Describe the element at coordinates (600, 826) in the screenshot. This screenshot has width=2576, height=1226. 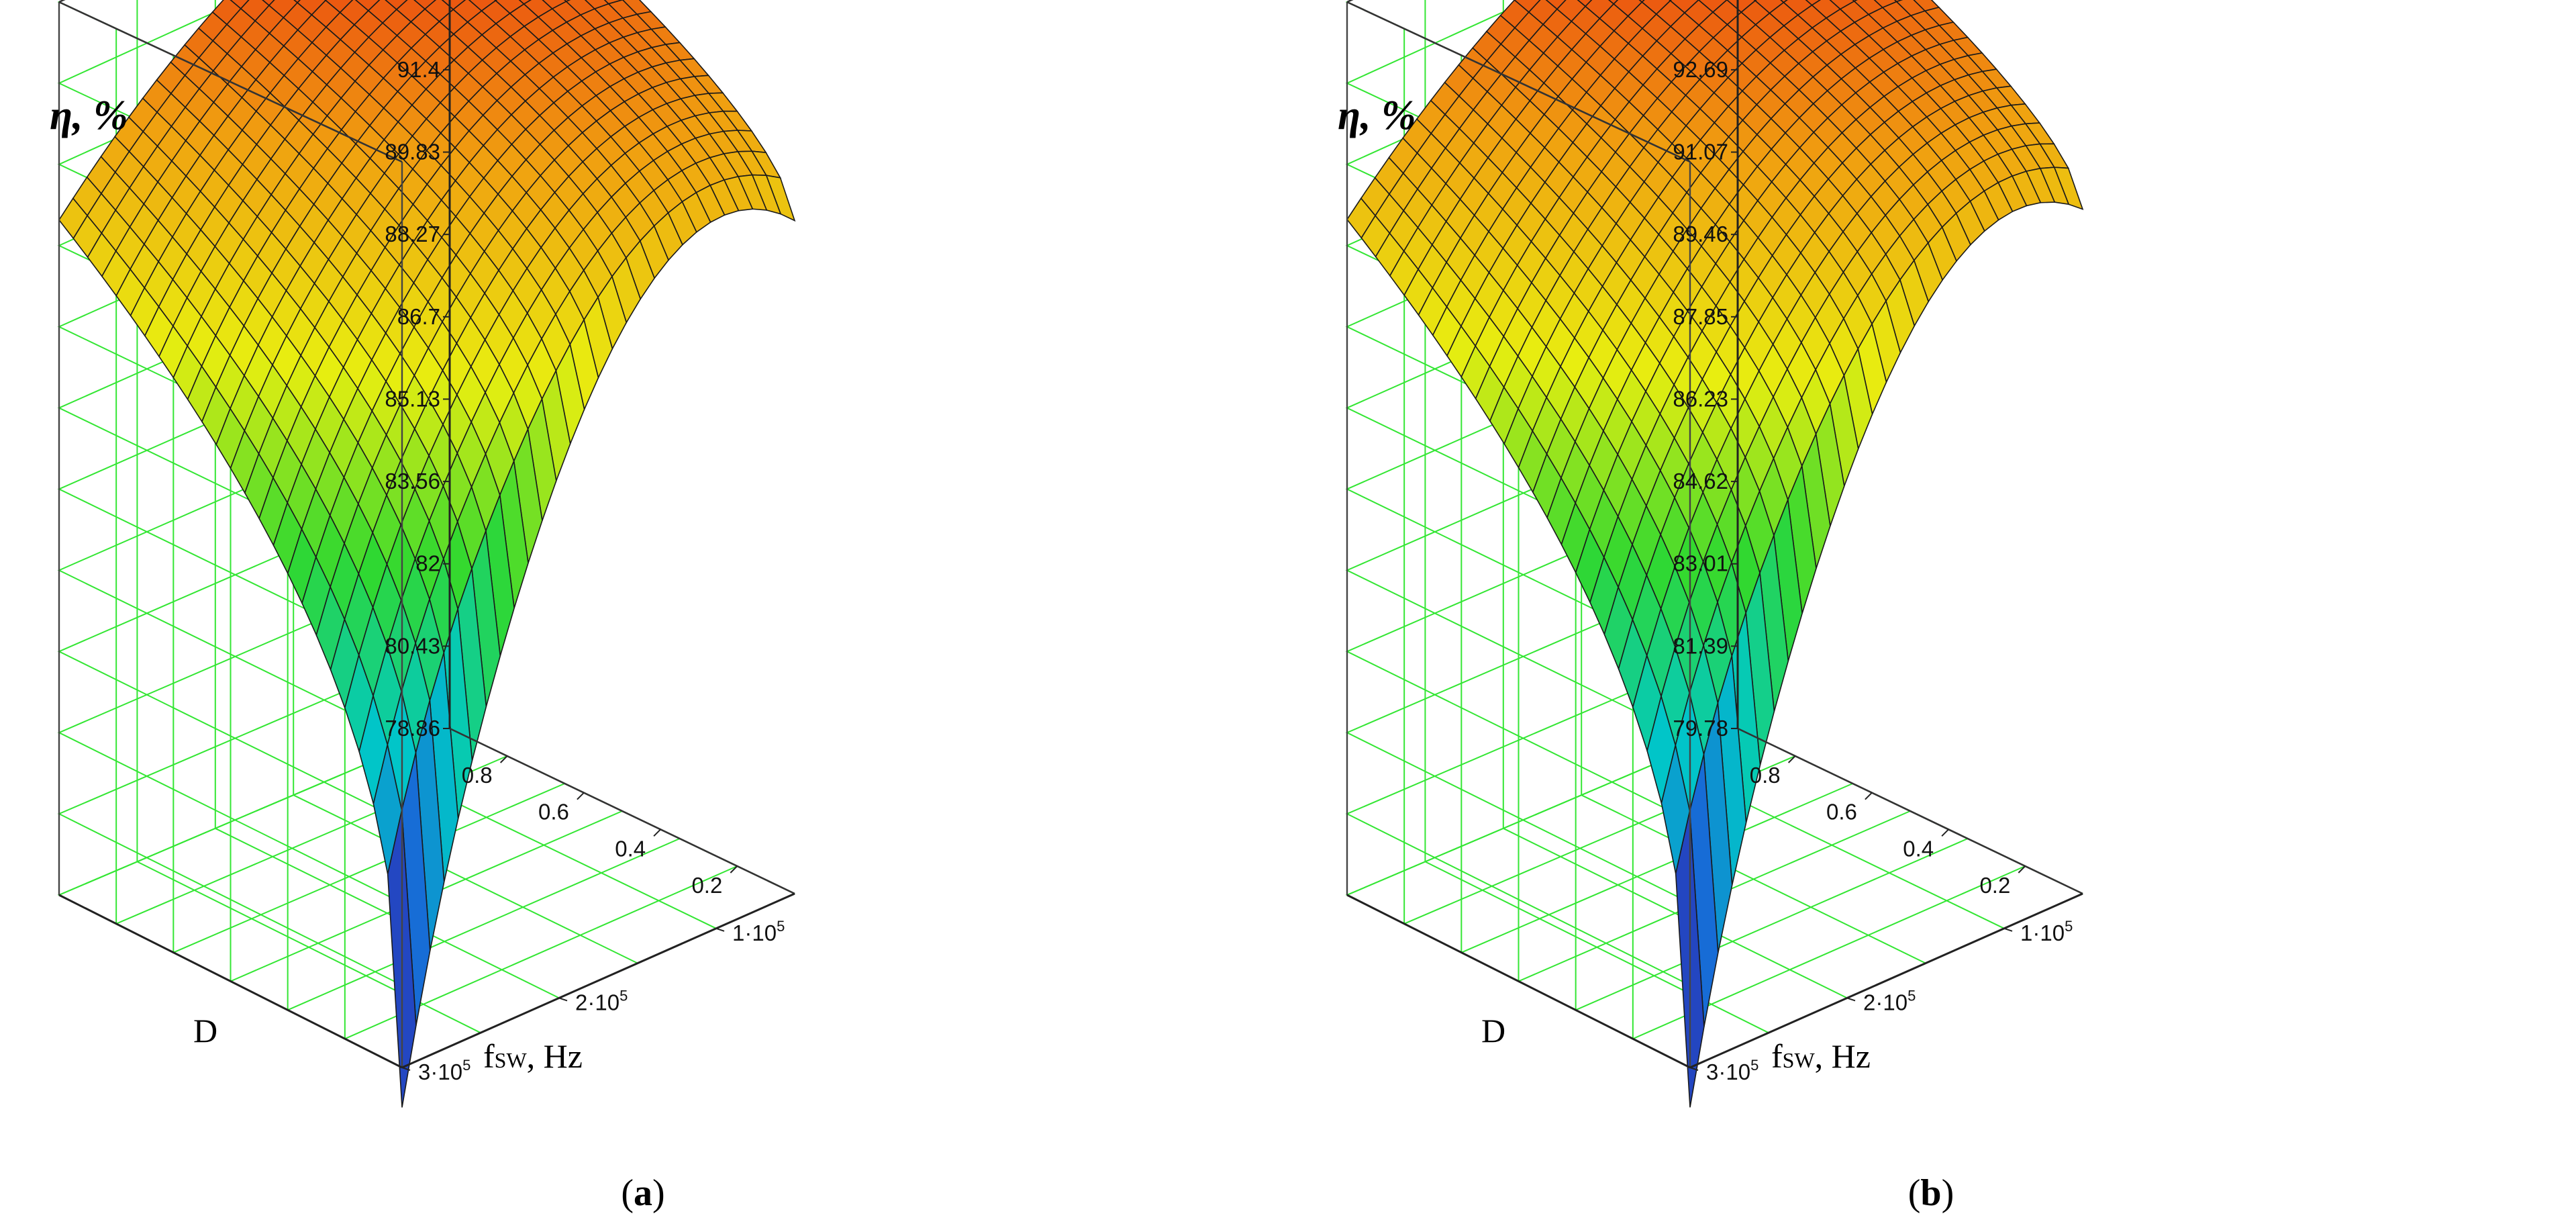
I see `x-ticks-a: 0.8 0.6 0.4 0.2` at that location.